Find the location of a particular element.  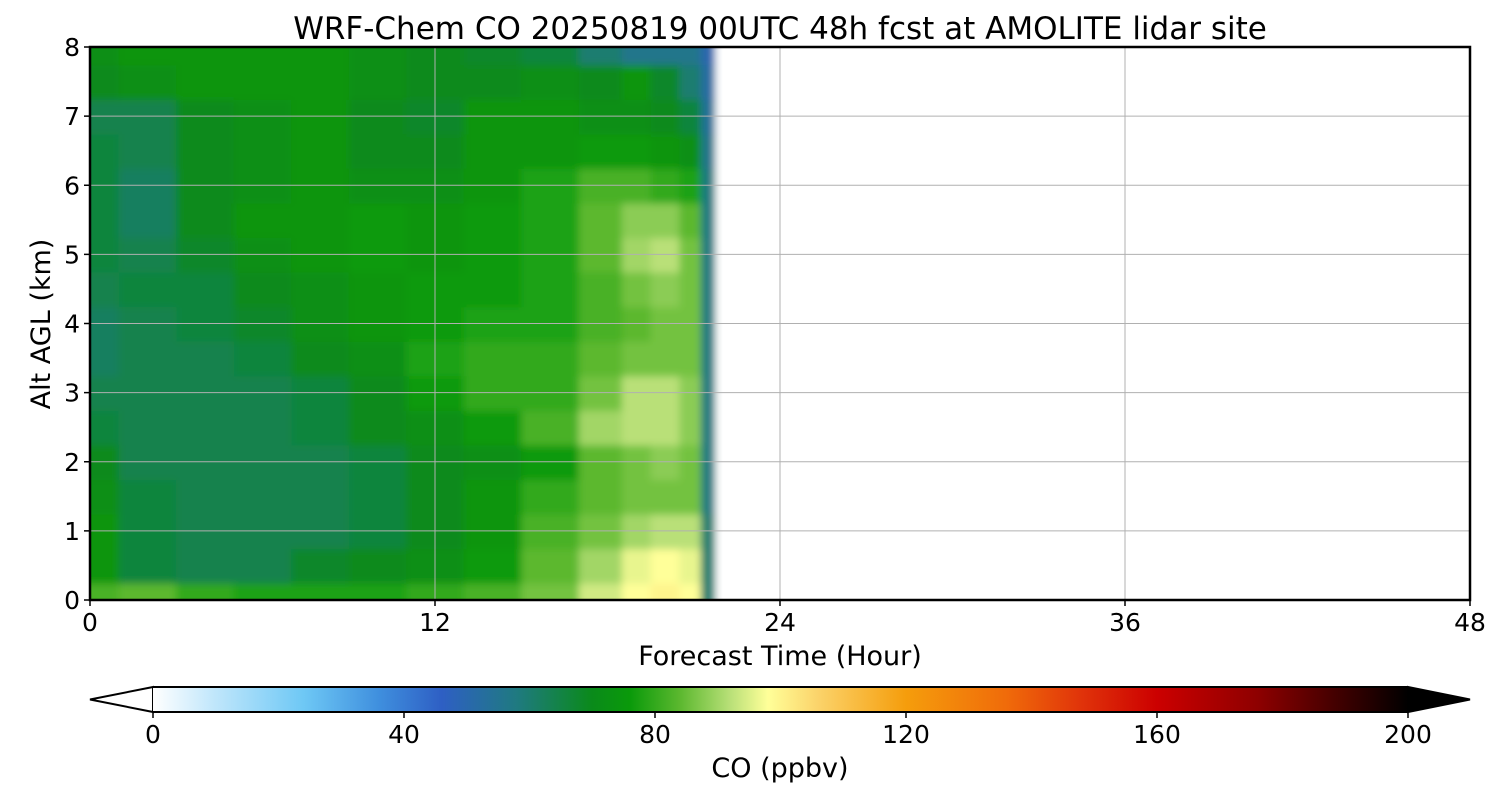

x-tick-label: 48 is located at coordinates (1470, 622).